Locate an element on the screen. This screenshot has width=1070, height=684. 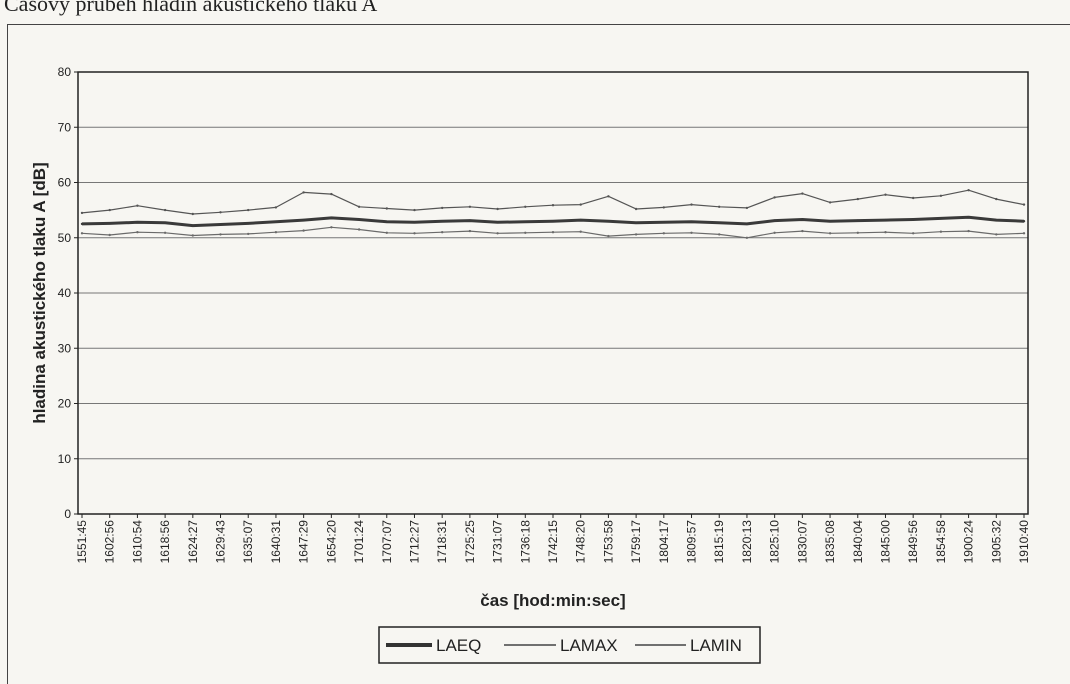
x-tick-label: 1602:56 is located at coordinates (110, 542).